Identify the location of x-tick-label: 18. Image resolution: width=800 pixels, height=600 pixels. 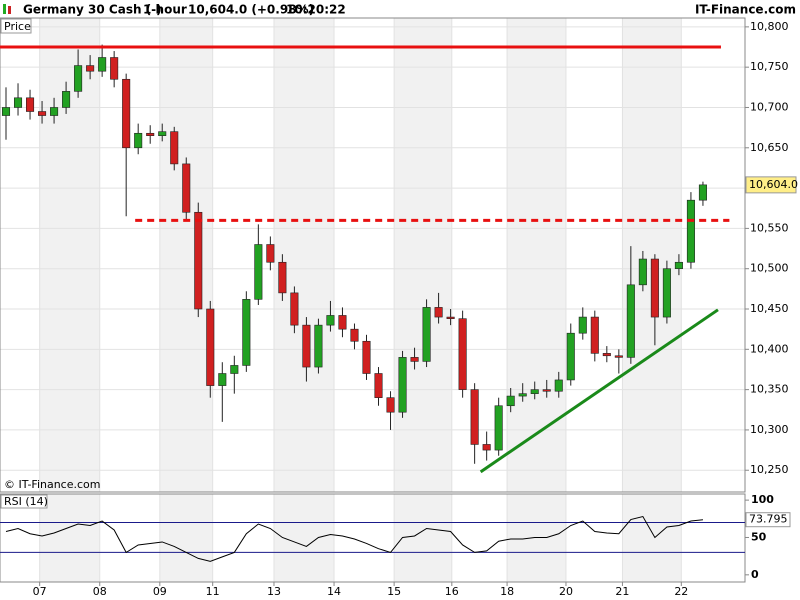
(507, 591).